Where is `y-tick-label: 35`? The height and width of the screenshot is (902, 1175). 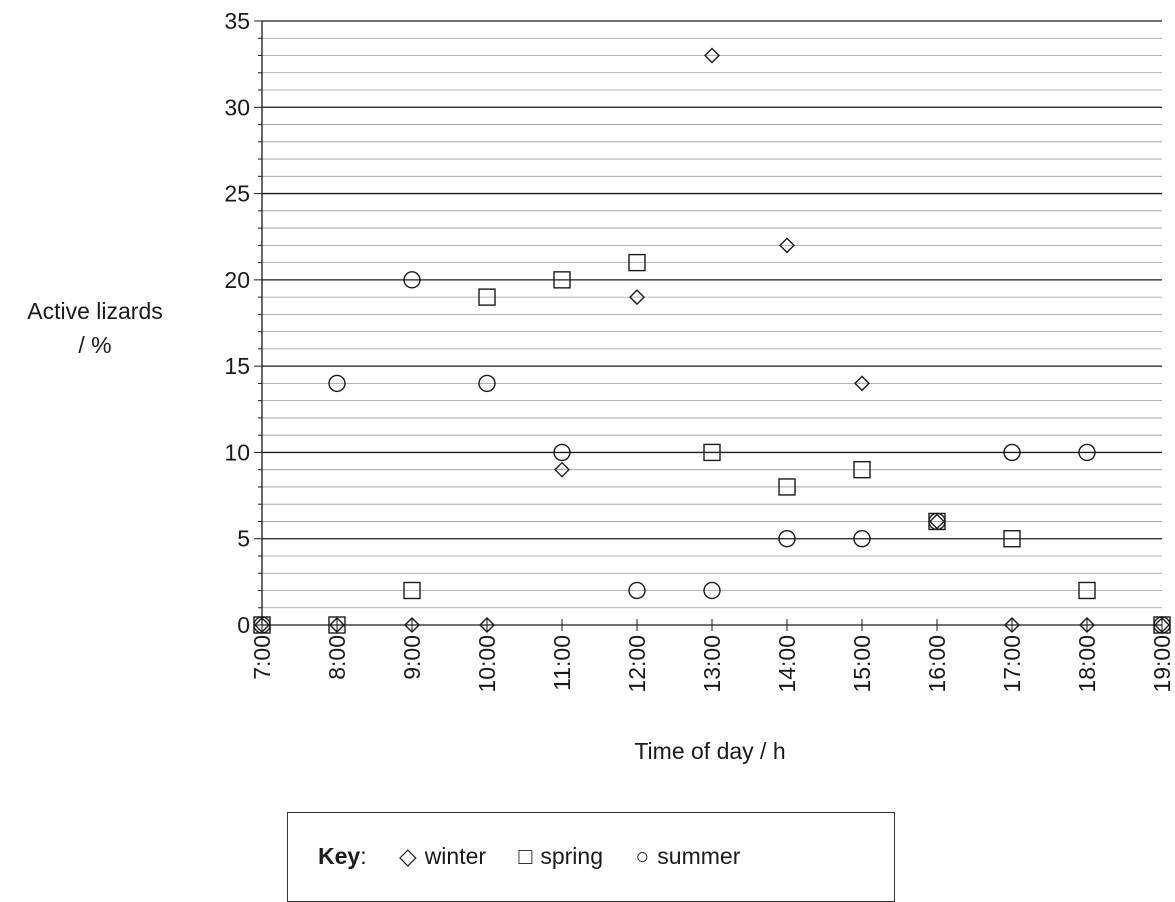
y-tick-label: 35 is located at coordinates (237, 21).